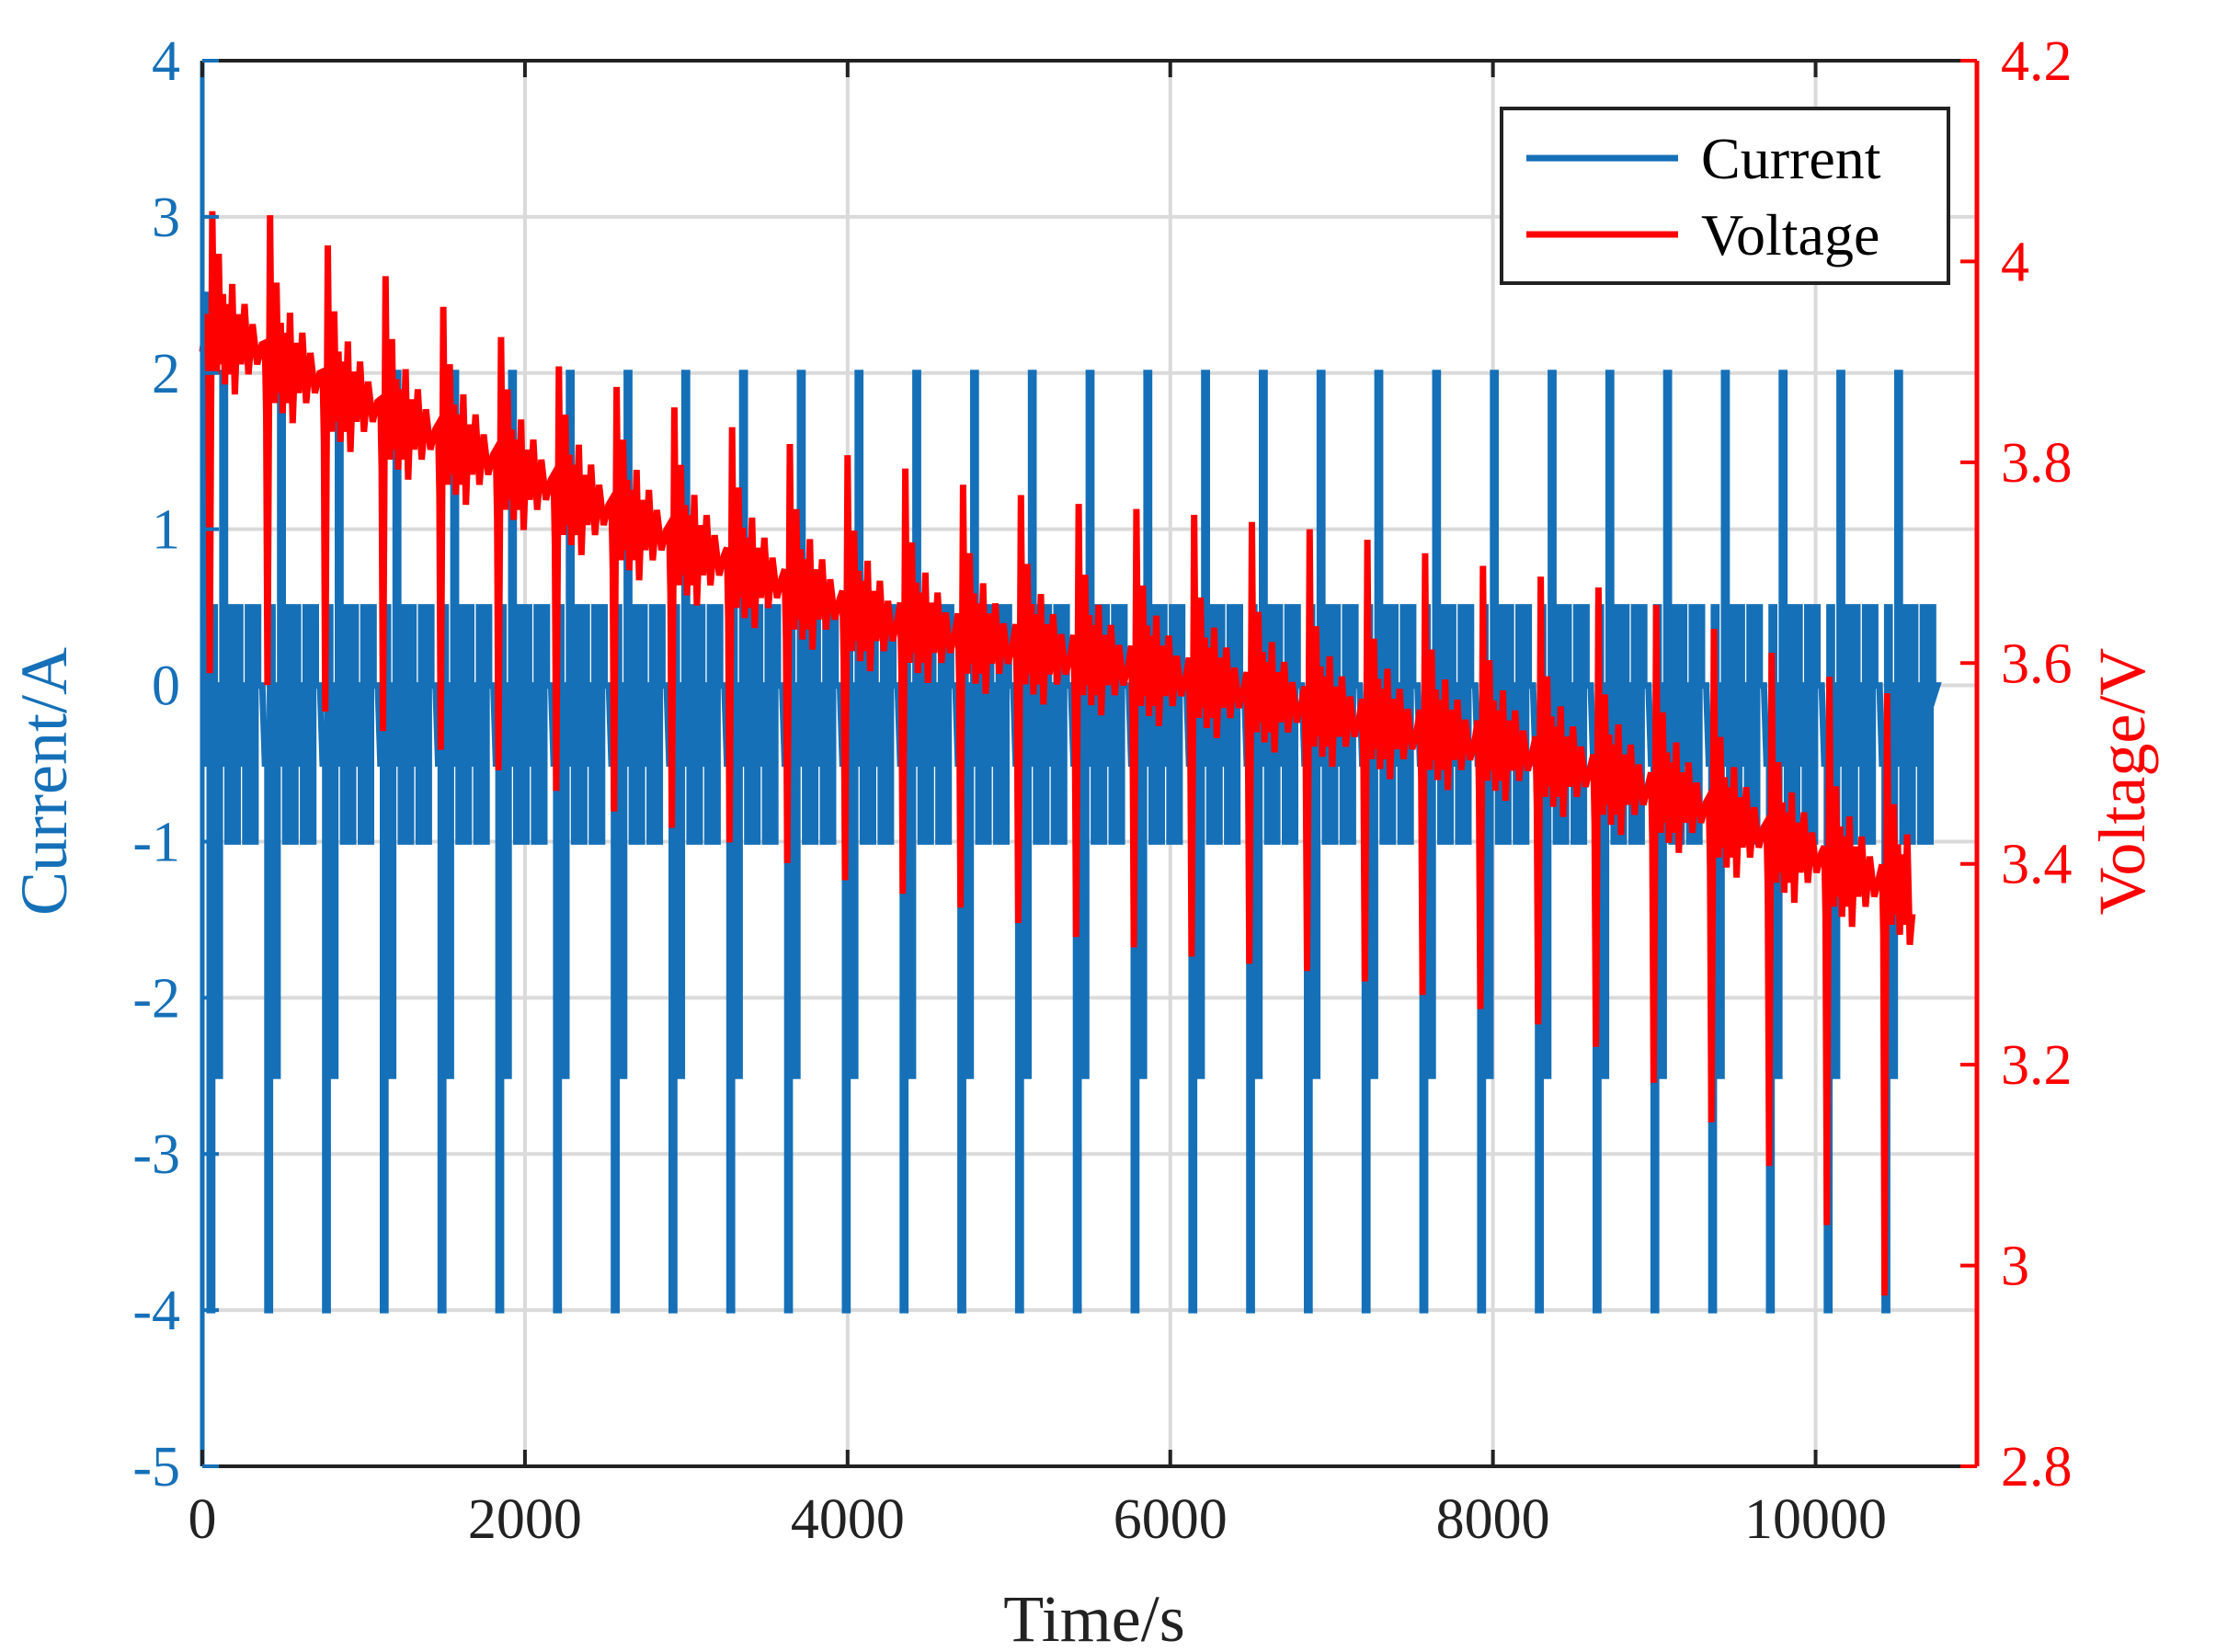 This screenshot has width=2216, height=1652. I want to click on y-right-tick-label: 3, so click(2015, 1267).